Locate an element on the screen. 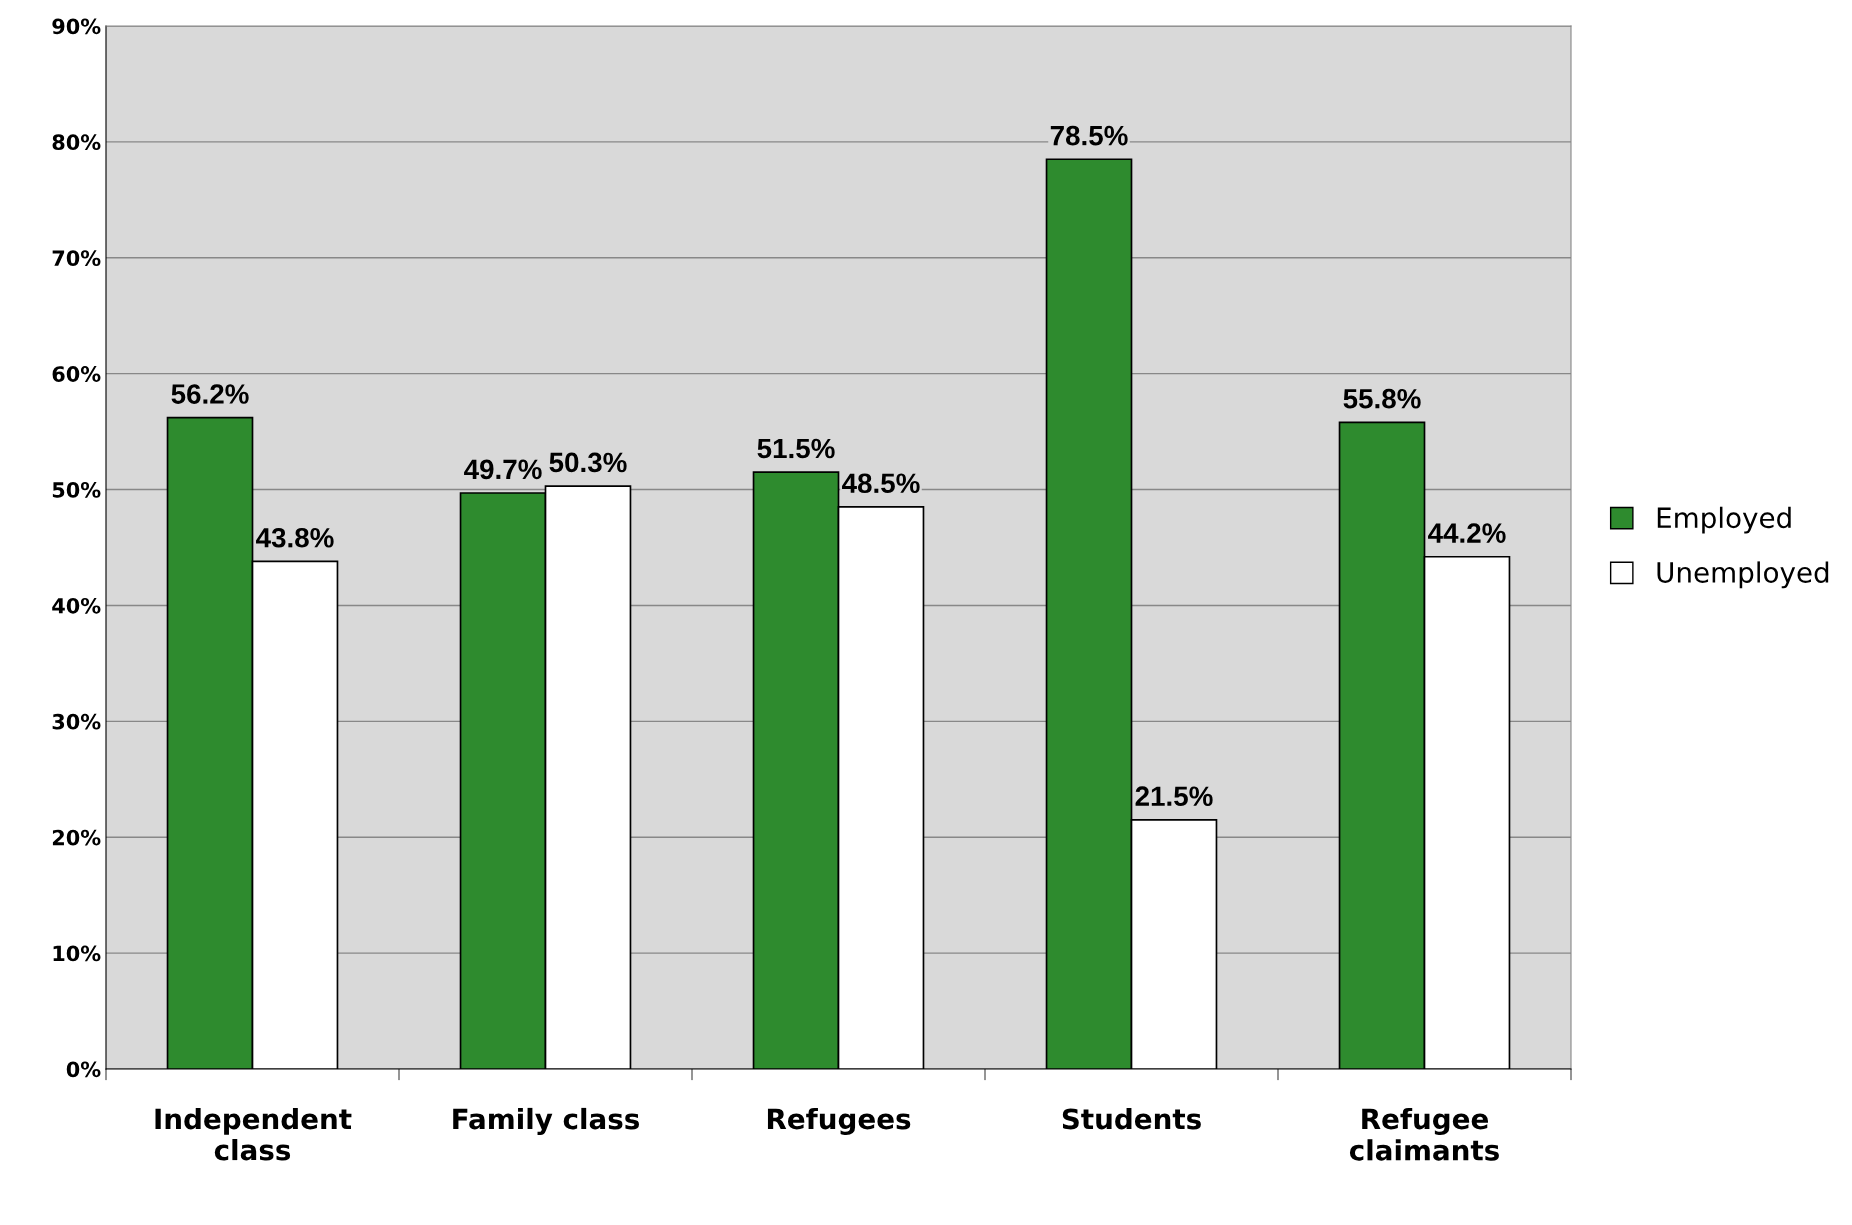 This screenshot has width=1852, height=1225. data-label: 43.8% is located at coordinates (295, 537).